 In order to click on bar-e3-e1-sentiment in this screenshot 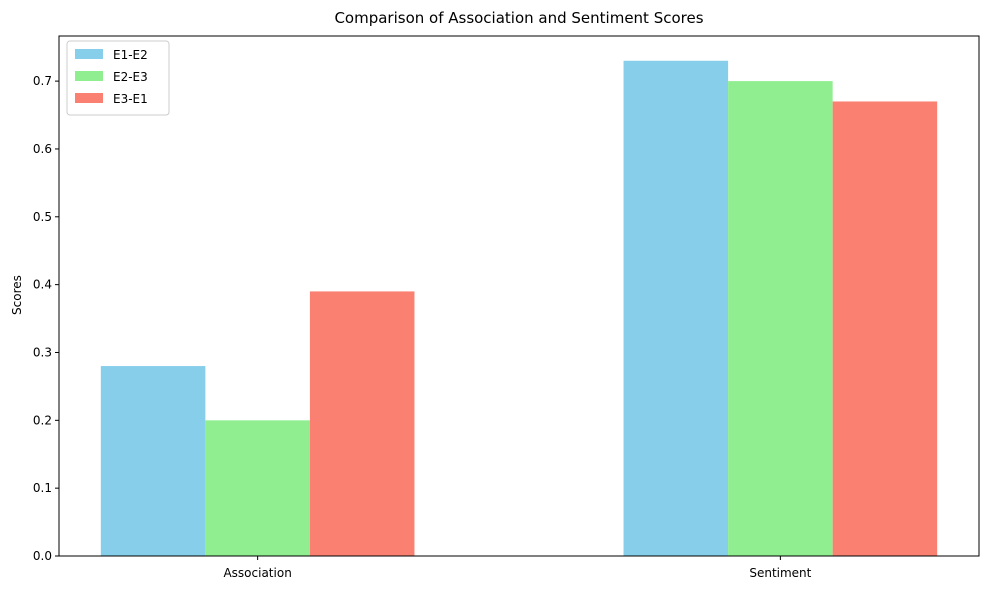, I will do `click(885, 328)`.